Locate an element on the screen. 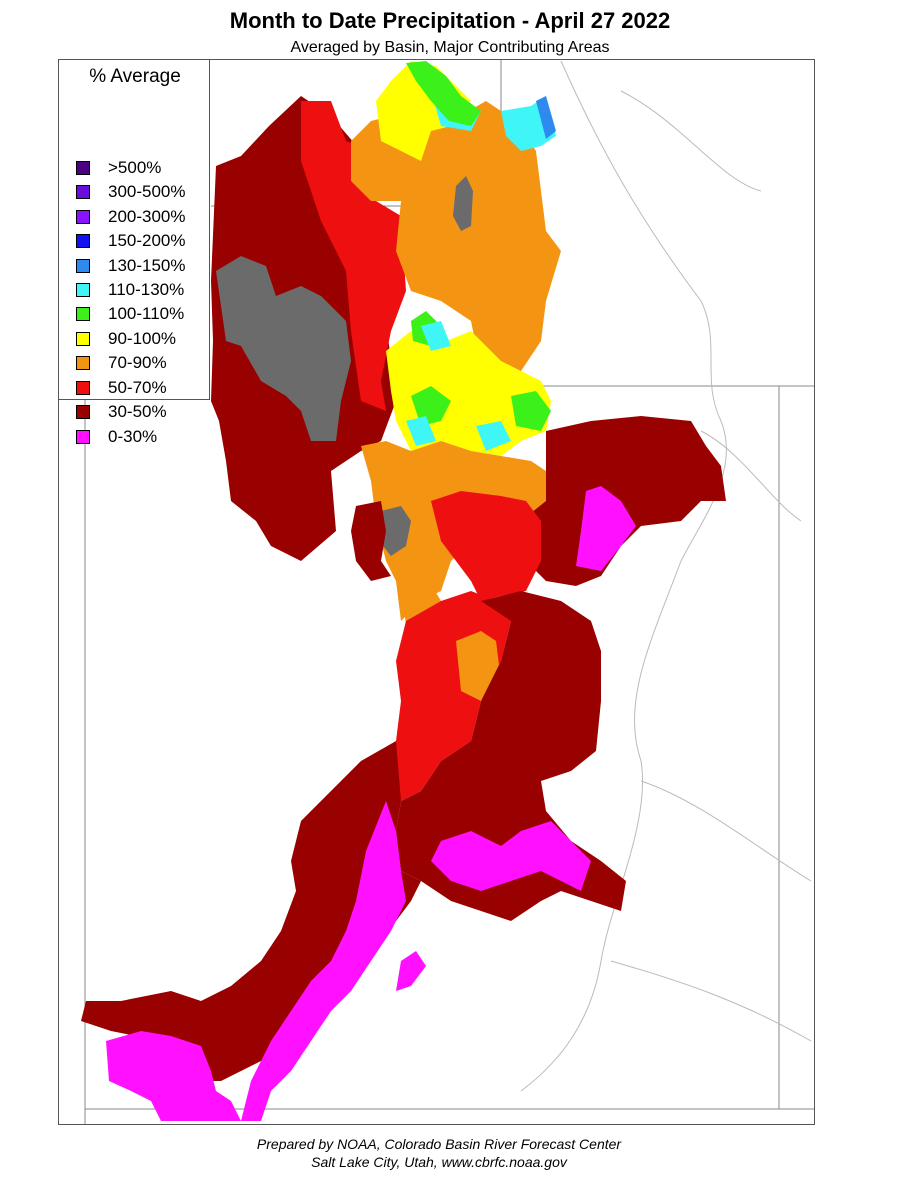 The image size is (900, 1200). lake-utah is located at coordinates (395, 531).